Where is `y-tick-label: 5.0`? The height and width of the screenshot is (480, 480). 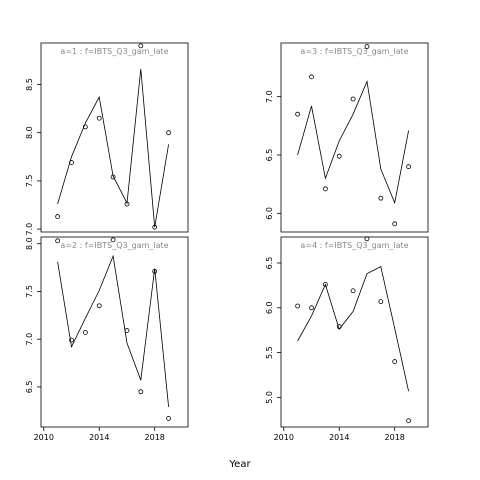
y-tick-label: 5.0 is located at coordinates (269, 397).